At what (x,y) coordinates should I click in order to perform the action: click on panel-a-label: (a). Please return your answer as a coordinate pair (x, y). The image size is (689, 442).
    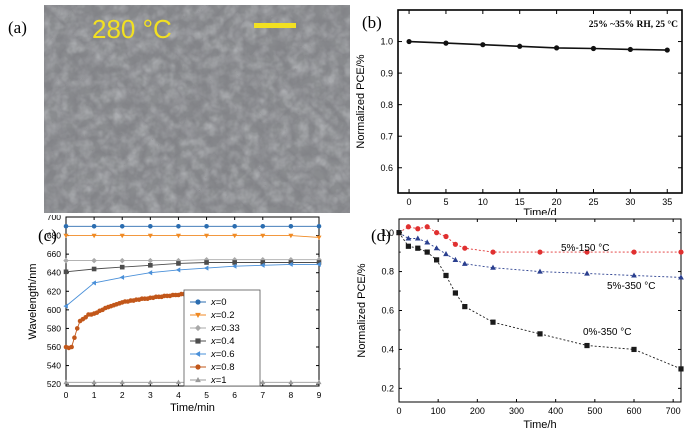
    Looking at the image, I should click on (17, 27).